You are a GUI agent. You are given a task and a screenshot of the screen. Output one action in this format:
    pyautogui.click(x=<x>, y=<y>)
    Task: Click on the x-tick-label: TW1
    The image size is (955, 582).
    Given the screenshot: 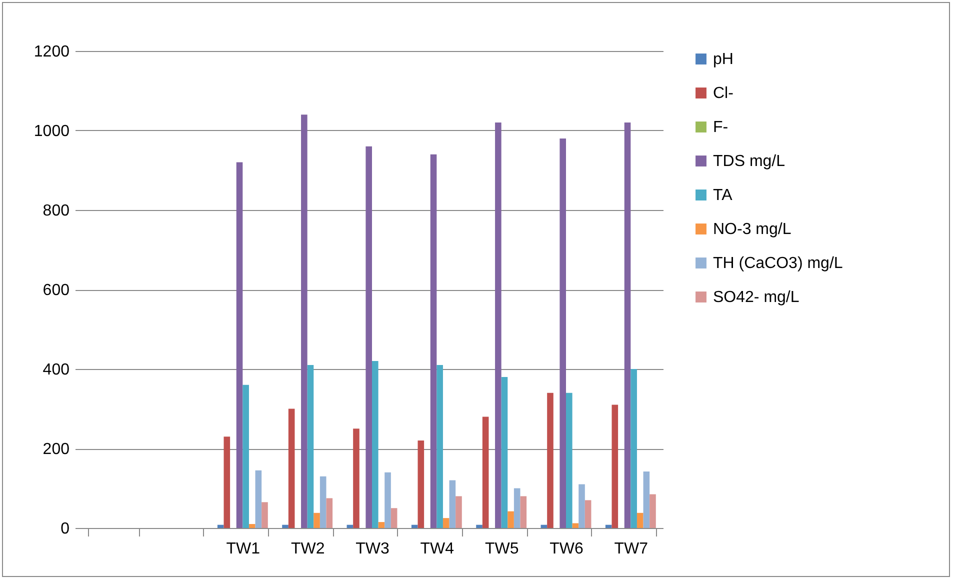 What is the action you would take?
    pyautogui.click(x=243, y=549)
    